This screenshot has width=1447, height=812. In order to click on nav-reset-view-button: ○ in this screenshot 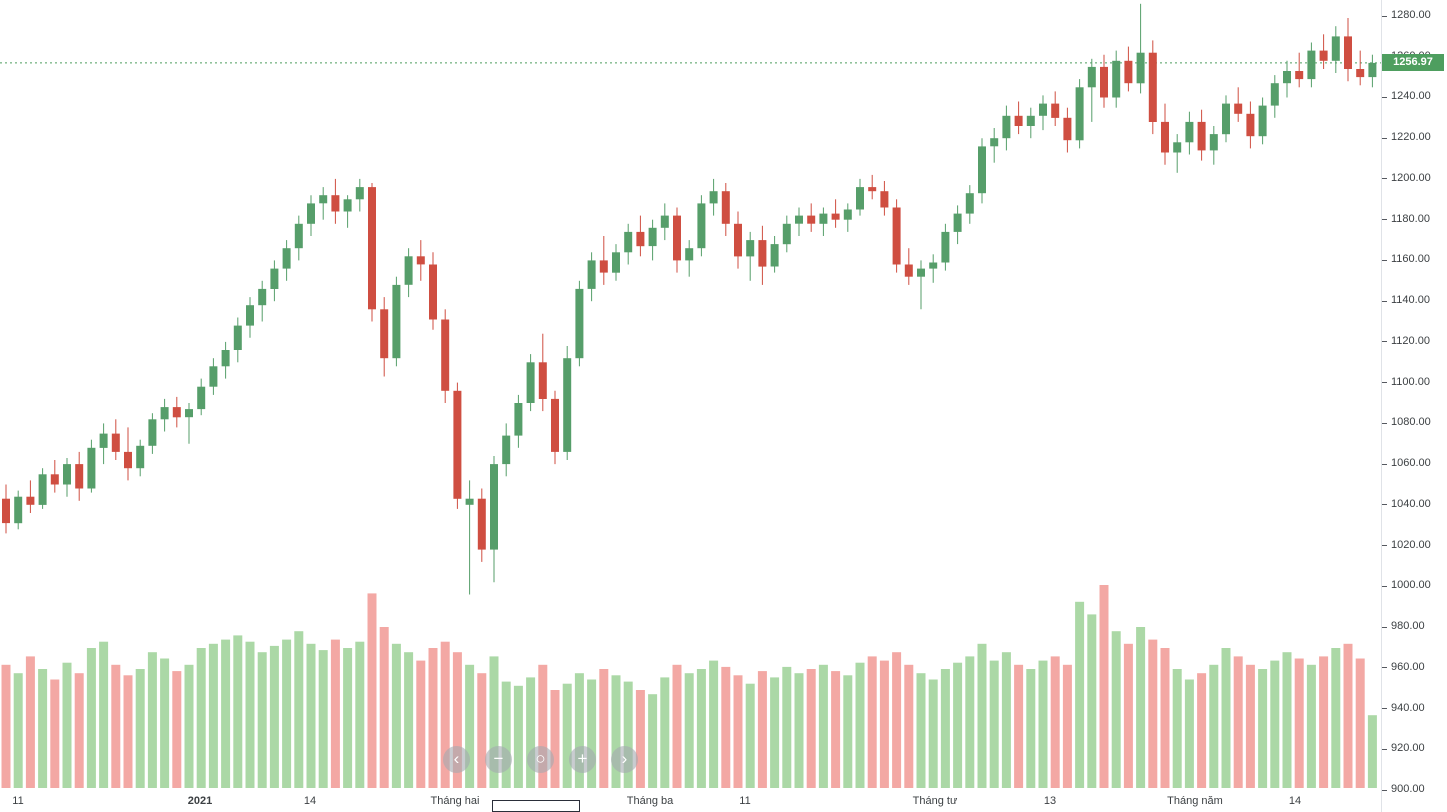, I will do `click(540, 759)`.